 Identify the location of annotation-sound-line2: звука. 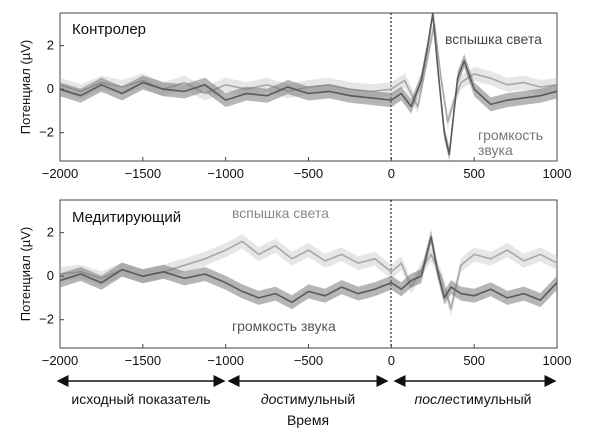
(495, 150).